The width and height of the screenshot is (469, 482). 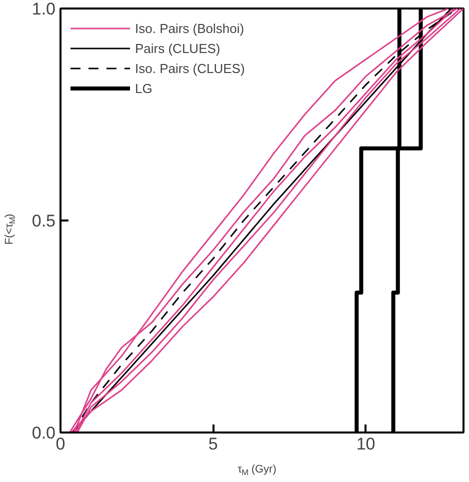 What do you see at coordinates (61, 444) in the screenshot?
I see `x-tick-label: 0` at bounding box center [61, 444].